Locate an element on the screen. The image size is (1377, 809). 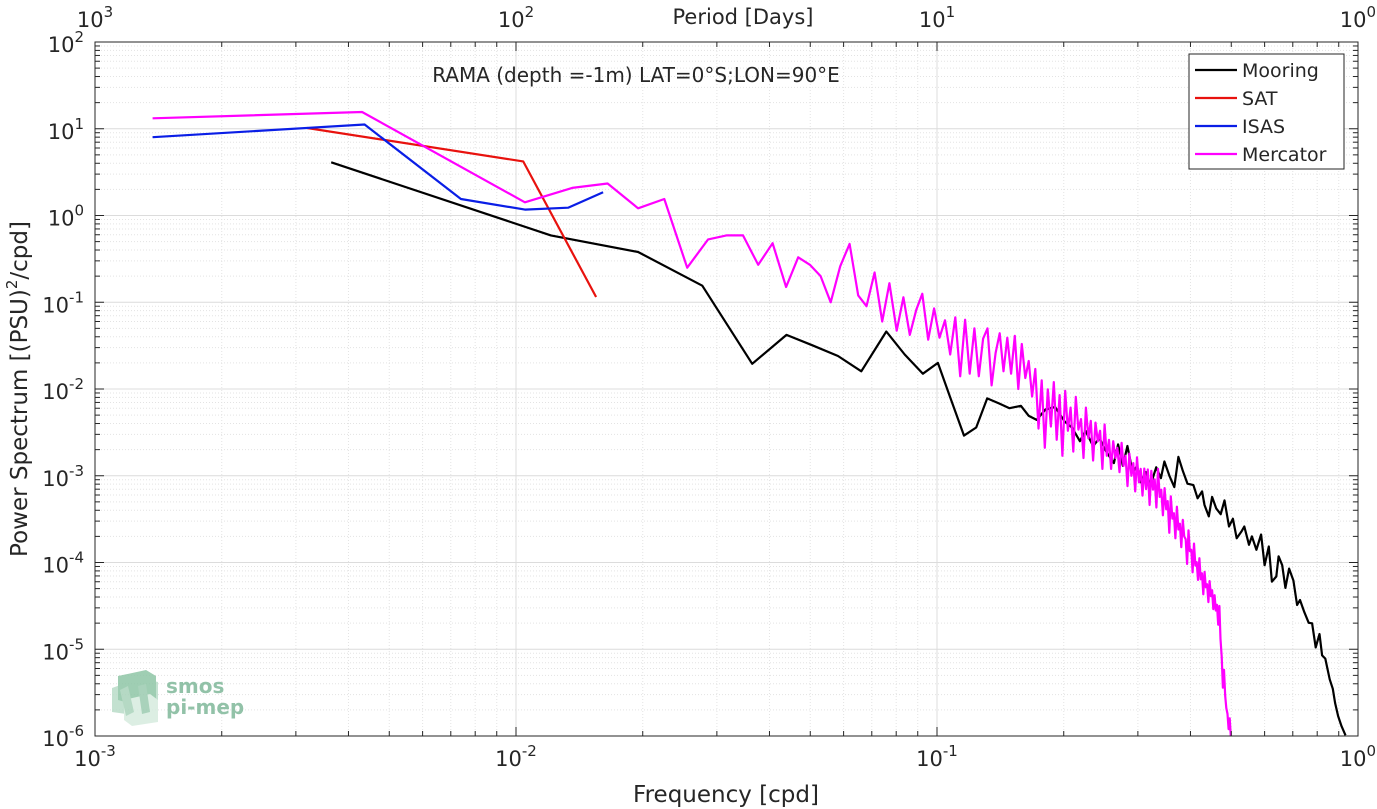
x-tick-label: 10⁻³ is located at coordinates (95, 756).